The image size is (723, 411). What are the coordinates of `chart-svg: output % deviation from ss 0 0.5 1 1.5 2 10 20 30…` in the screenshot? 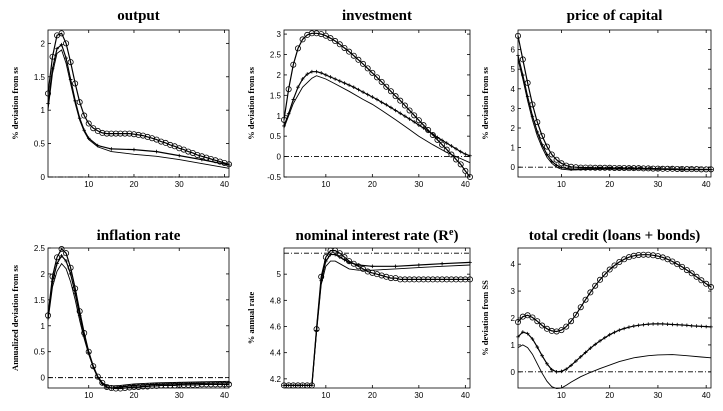 It's located at (121, 98).